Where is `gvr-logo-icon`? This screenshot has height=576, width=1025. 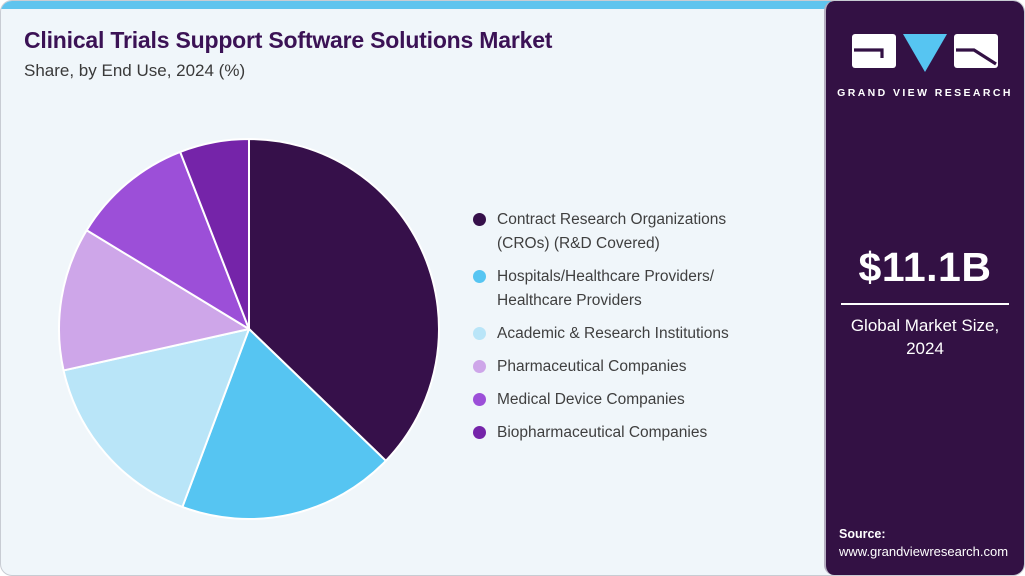
gvr-logo-icon is located at coordinates (924, 53).